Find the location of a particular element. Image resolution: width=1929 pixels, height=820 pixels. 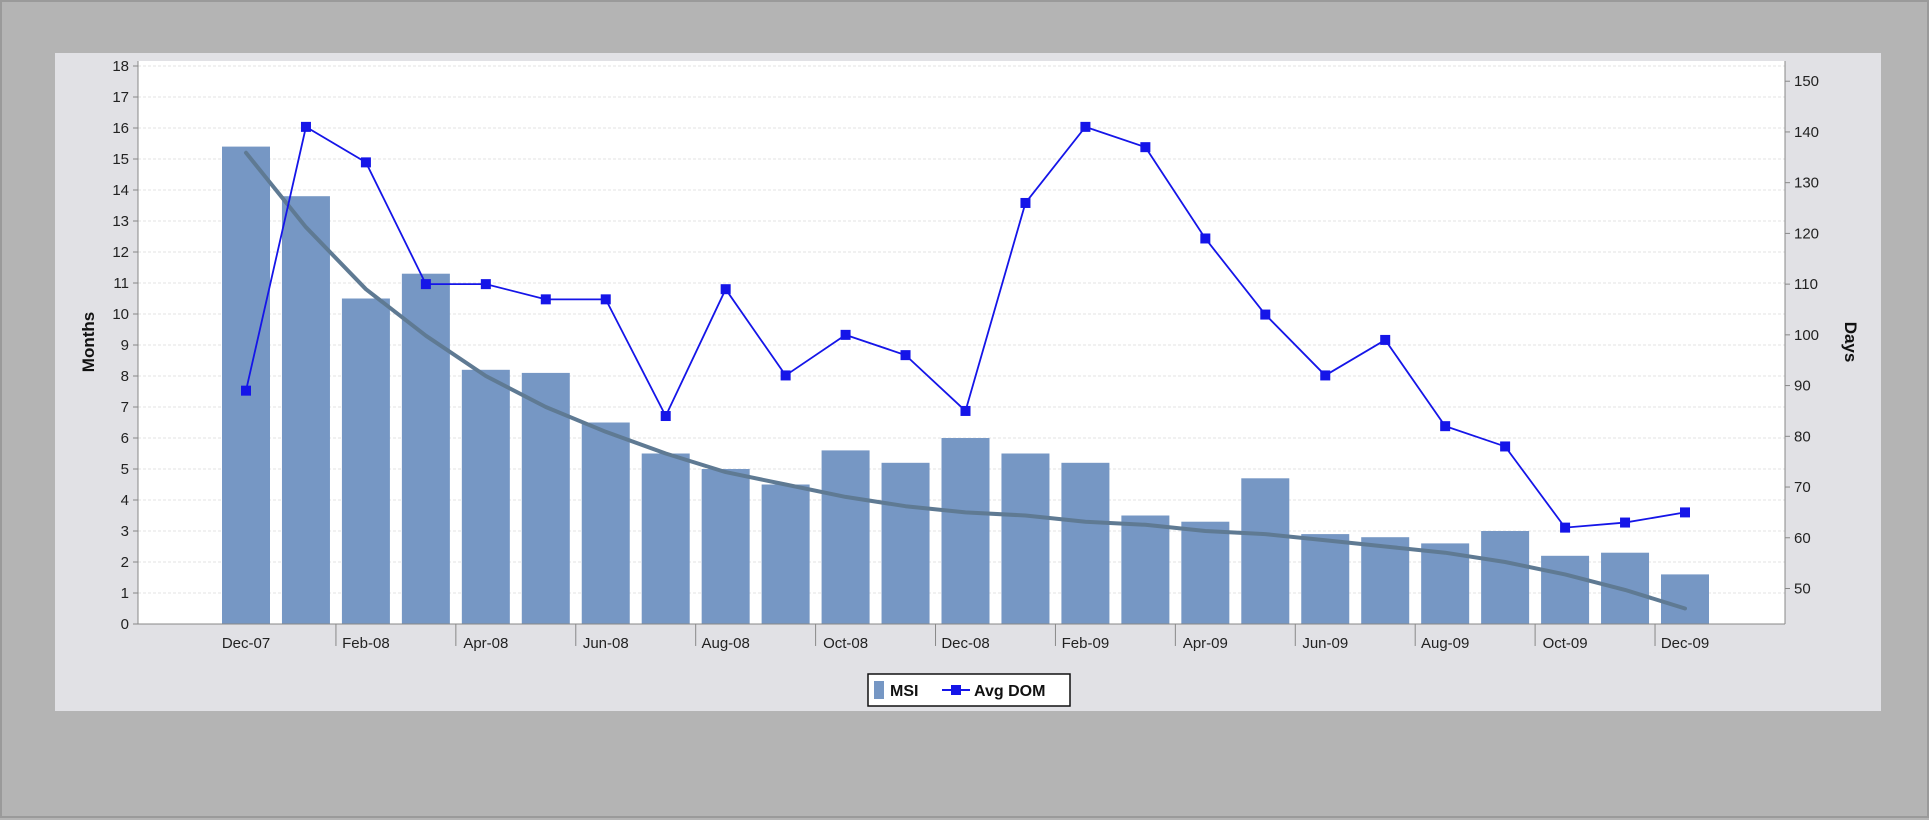

x-tick-label: Feb-09 is located at coordinates (1086, 643).